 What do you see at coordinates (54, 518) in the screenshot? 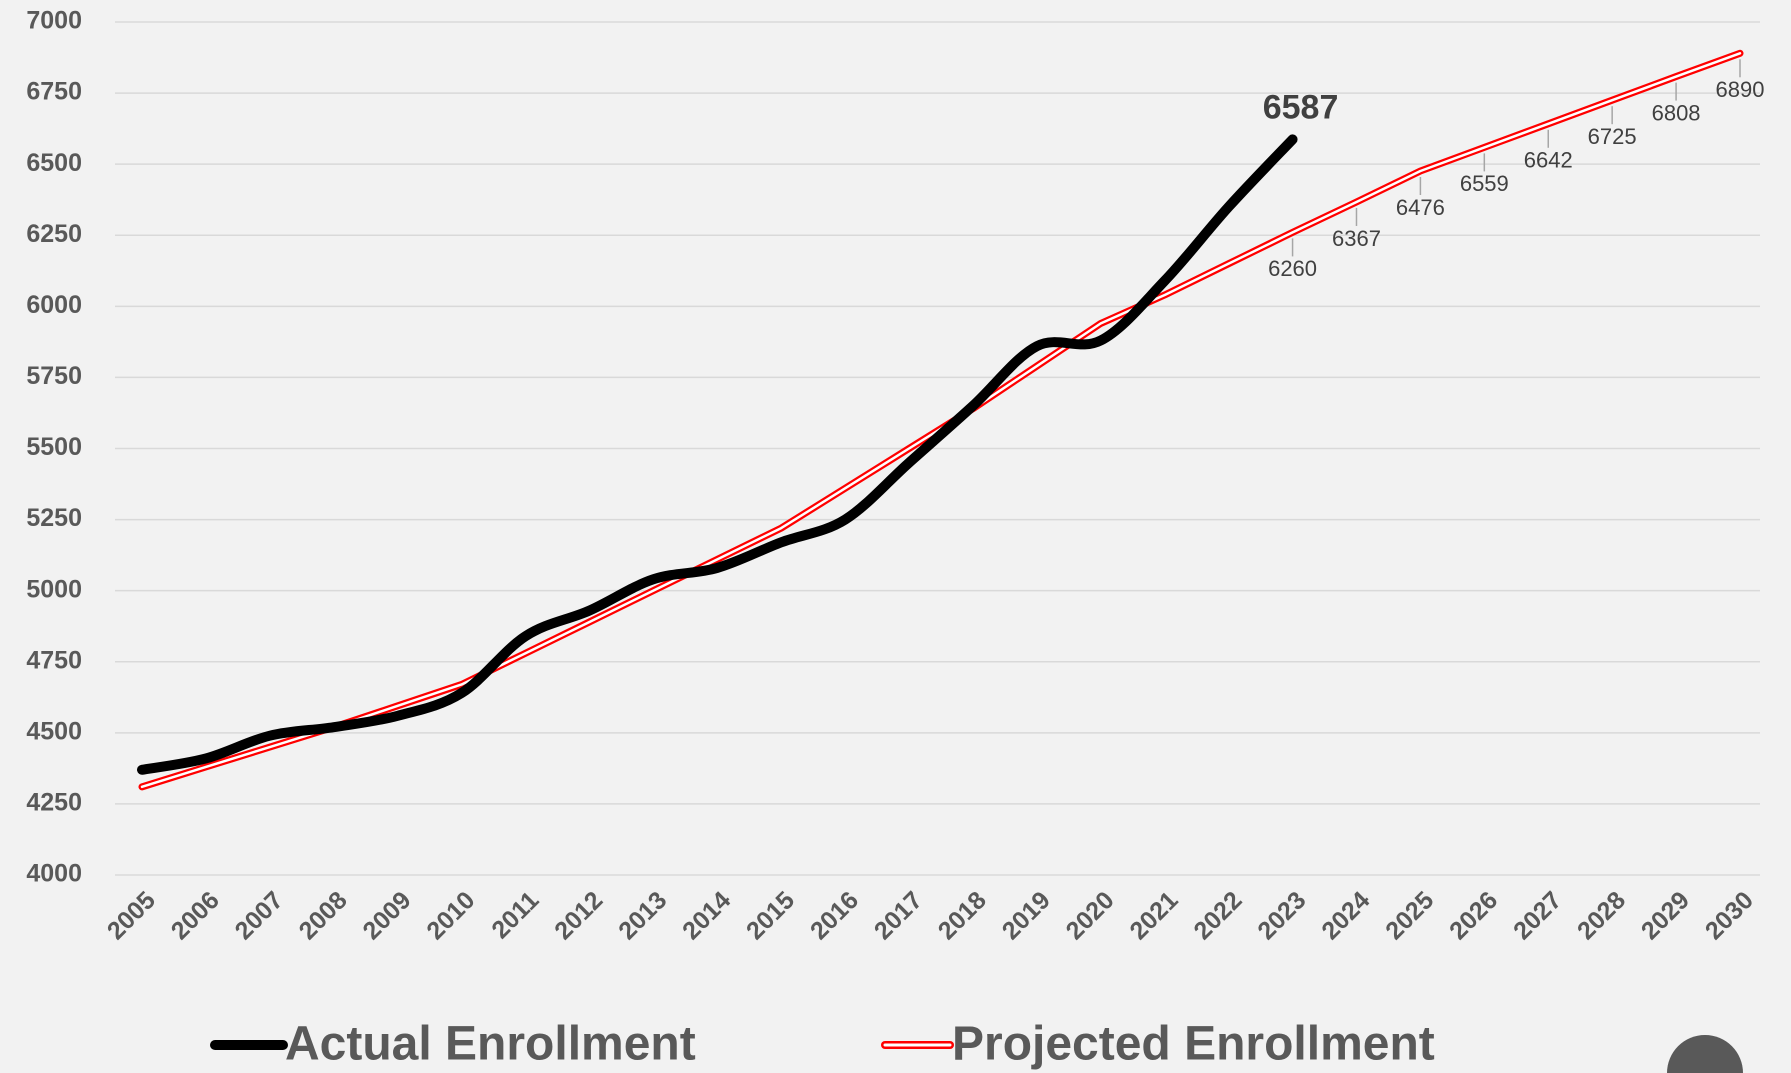
I see `y-tick-label: 5250` at bounding box center [54, 518].